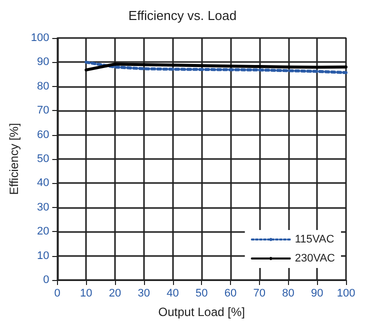 The width and height of the screenshot is (365, 330). What do you see at coordinates (288, 294) in the screenshot?
I see `x-tick-label: 80` at bounding box center [288, 294].